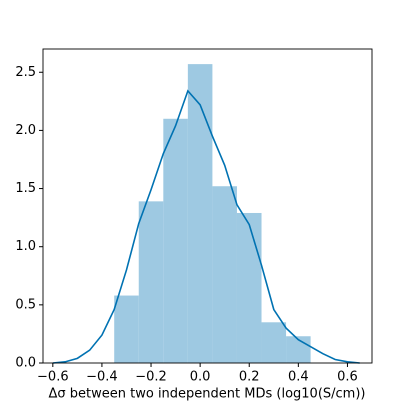 The height and width of the screenshot is (419, 415). I want to click on x-tick-label: 0.4, so click(298, 377).